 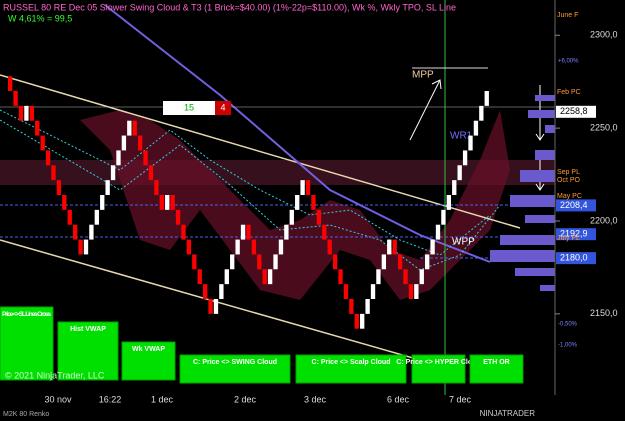 What do you see at coordinates (245, 399) in the screenshot?
I see `x-tick-label: 2 dec` at bounding box center [245, 399].